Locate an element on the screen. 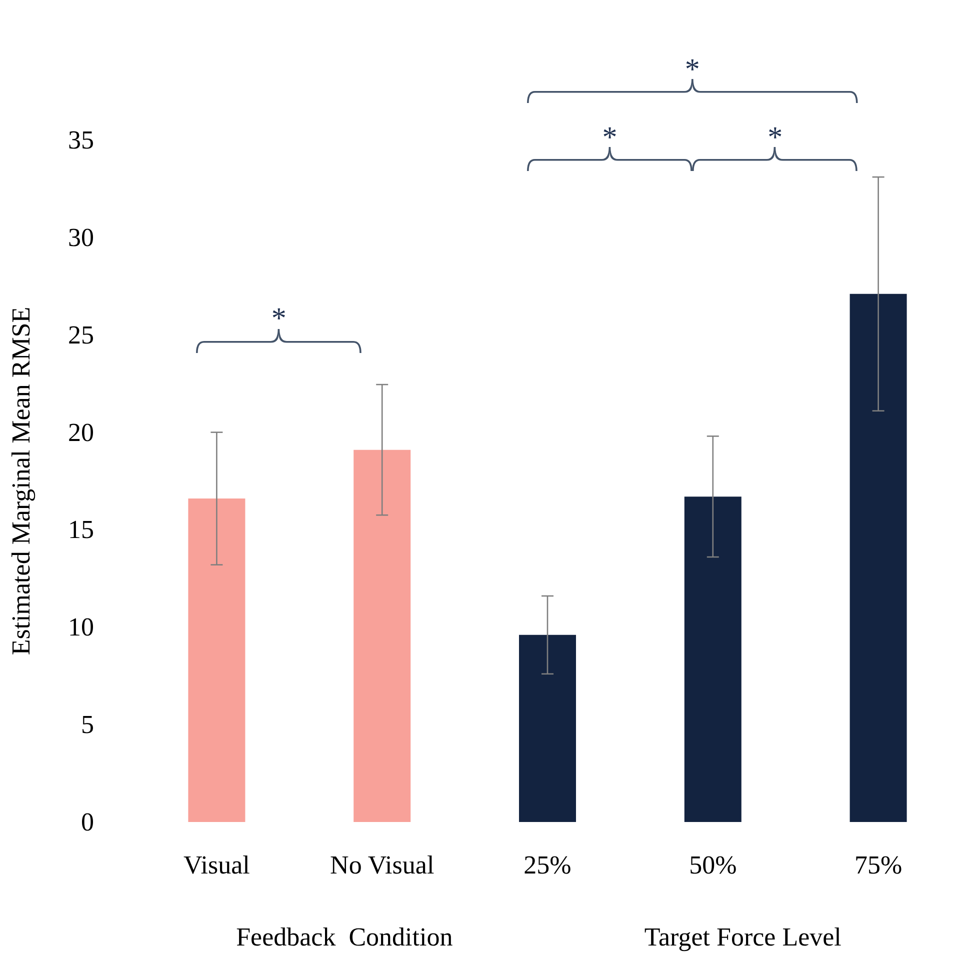 The image size is (961, 955). y-tick-label: 20 is located at coordinates (81, 432).